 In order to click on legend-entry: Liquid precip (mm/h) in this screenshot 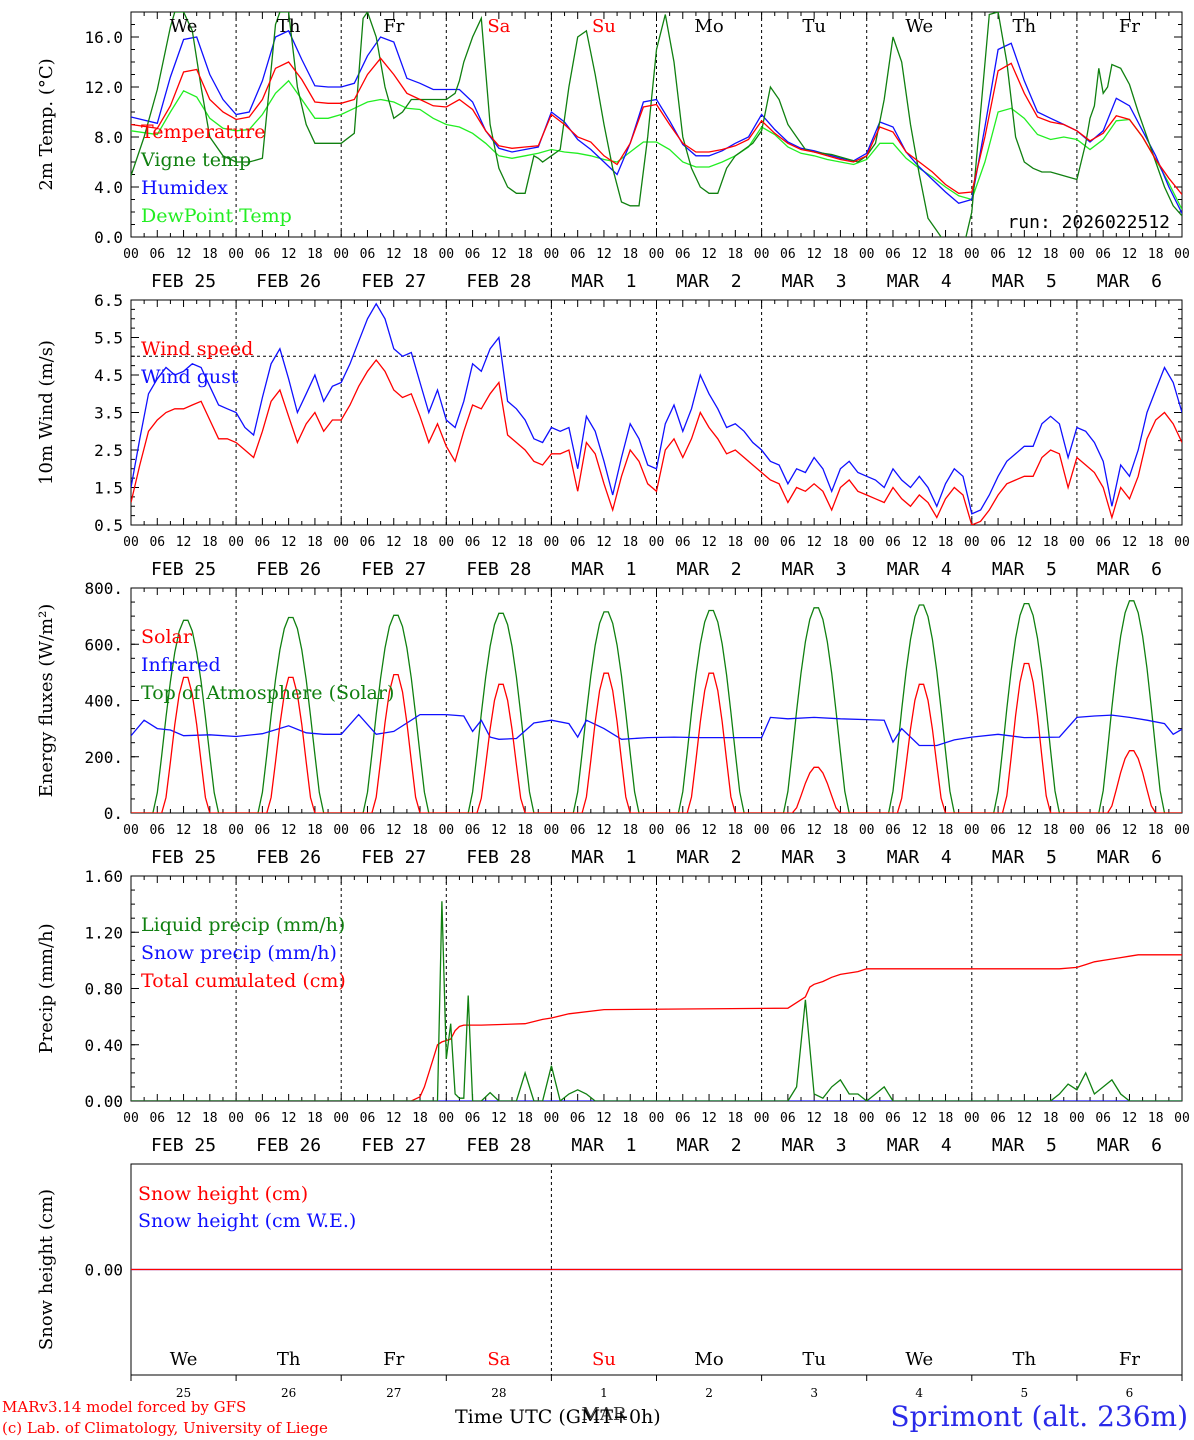, I will do `click(243, 925)`.